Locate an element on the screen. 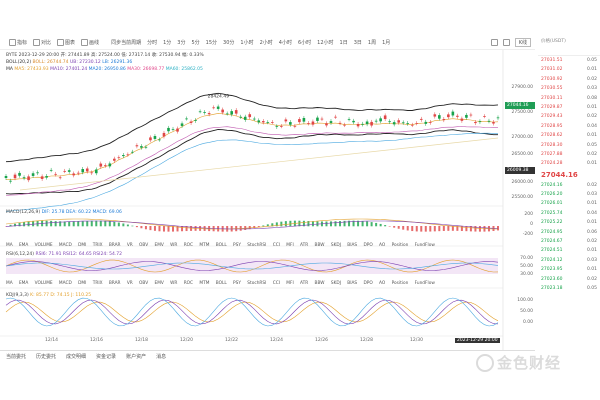 The image size is (600, 400). orderbook-row: 27024.12 0.03 is located at coordinates (569, 260).